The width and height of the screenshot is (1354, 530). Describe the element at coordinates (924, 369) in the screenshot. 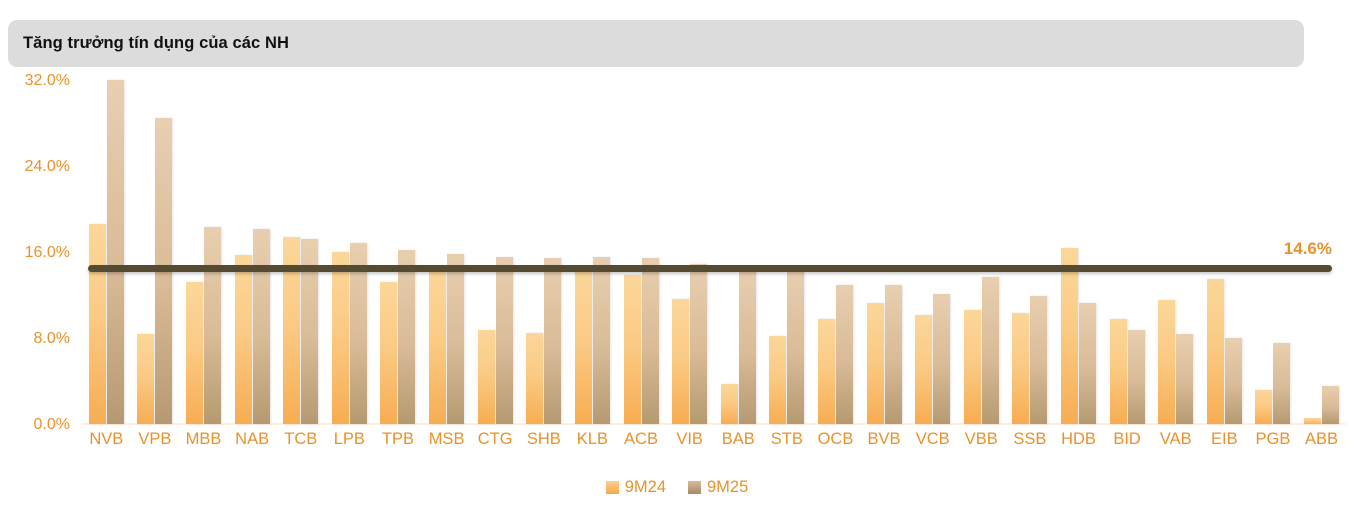

I see `bar-9m24-vcb` at that location.